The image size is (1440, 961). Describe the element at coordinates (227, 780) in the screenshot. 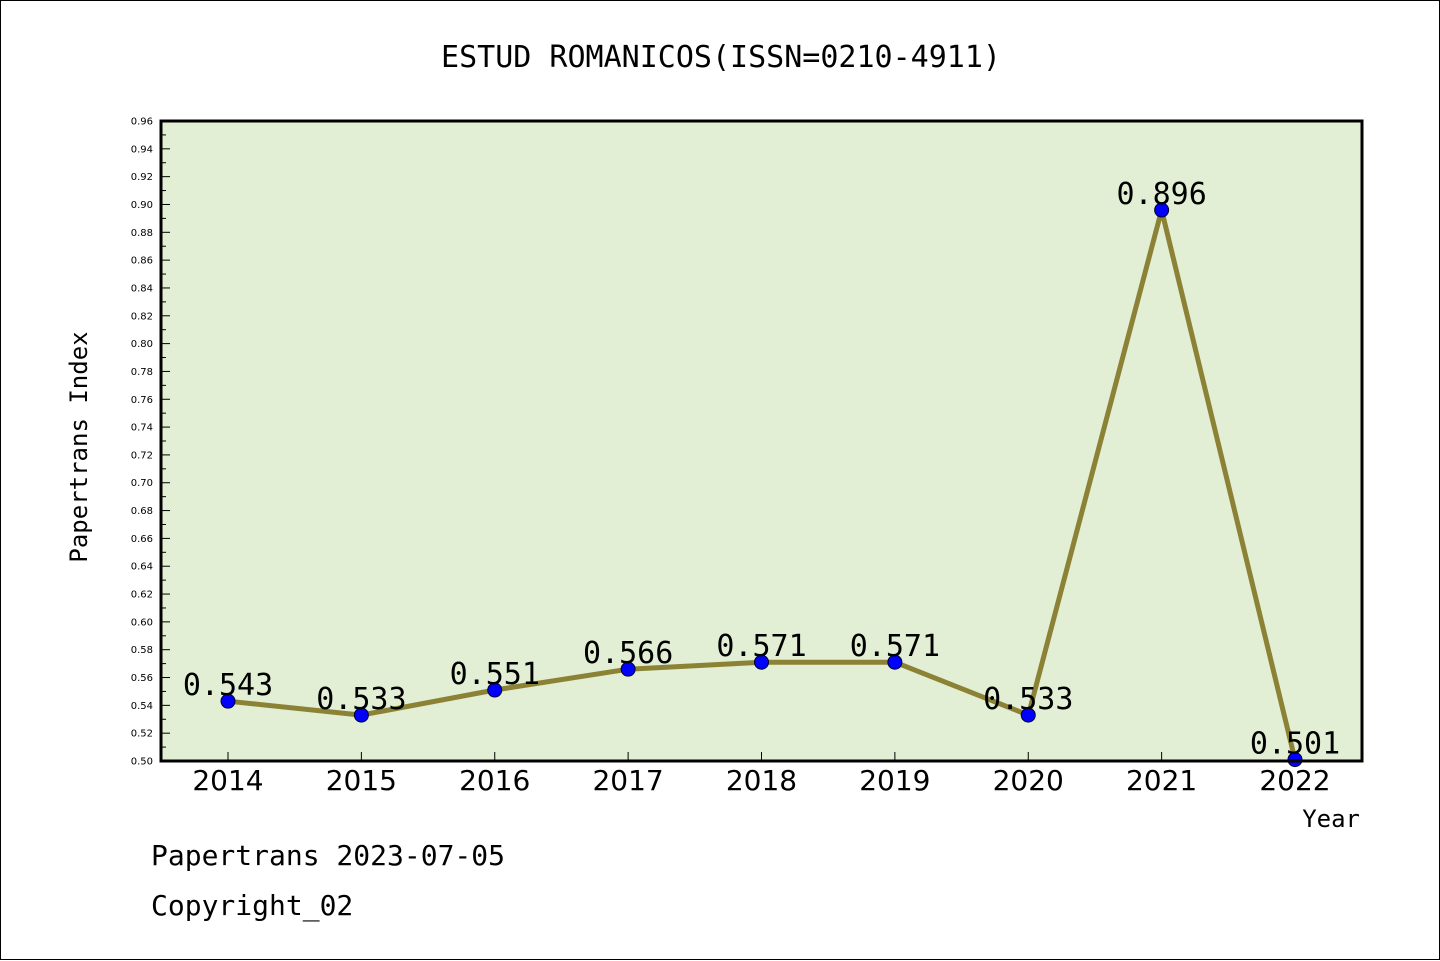

I see `x-tick-label: 2014` at that location.